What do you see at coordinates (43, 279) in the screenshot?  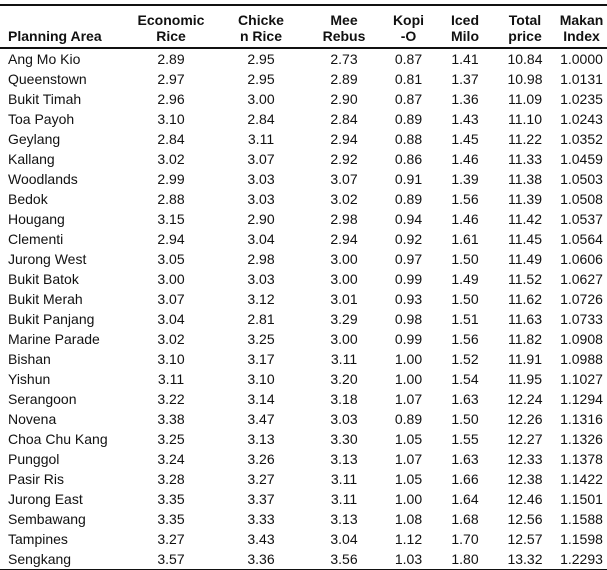 I see `cell-planning_area: Bukit Batok` at bounding box center [43, 279].